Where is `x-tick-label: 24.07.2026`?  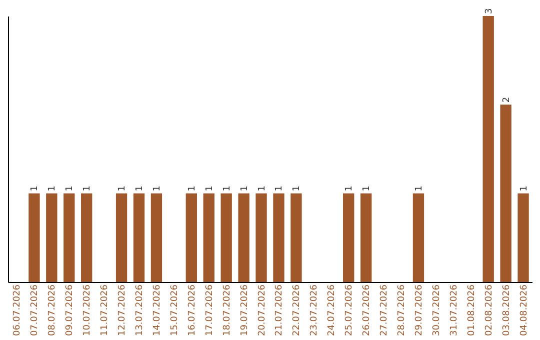 x-tick-label: 24.07.2026 is located at coordinates (332, 310).